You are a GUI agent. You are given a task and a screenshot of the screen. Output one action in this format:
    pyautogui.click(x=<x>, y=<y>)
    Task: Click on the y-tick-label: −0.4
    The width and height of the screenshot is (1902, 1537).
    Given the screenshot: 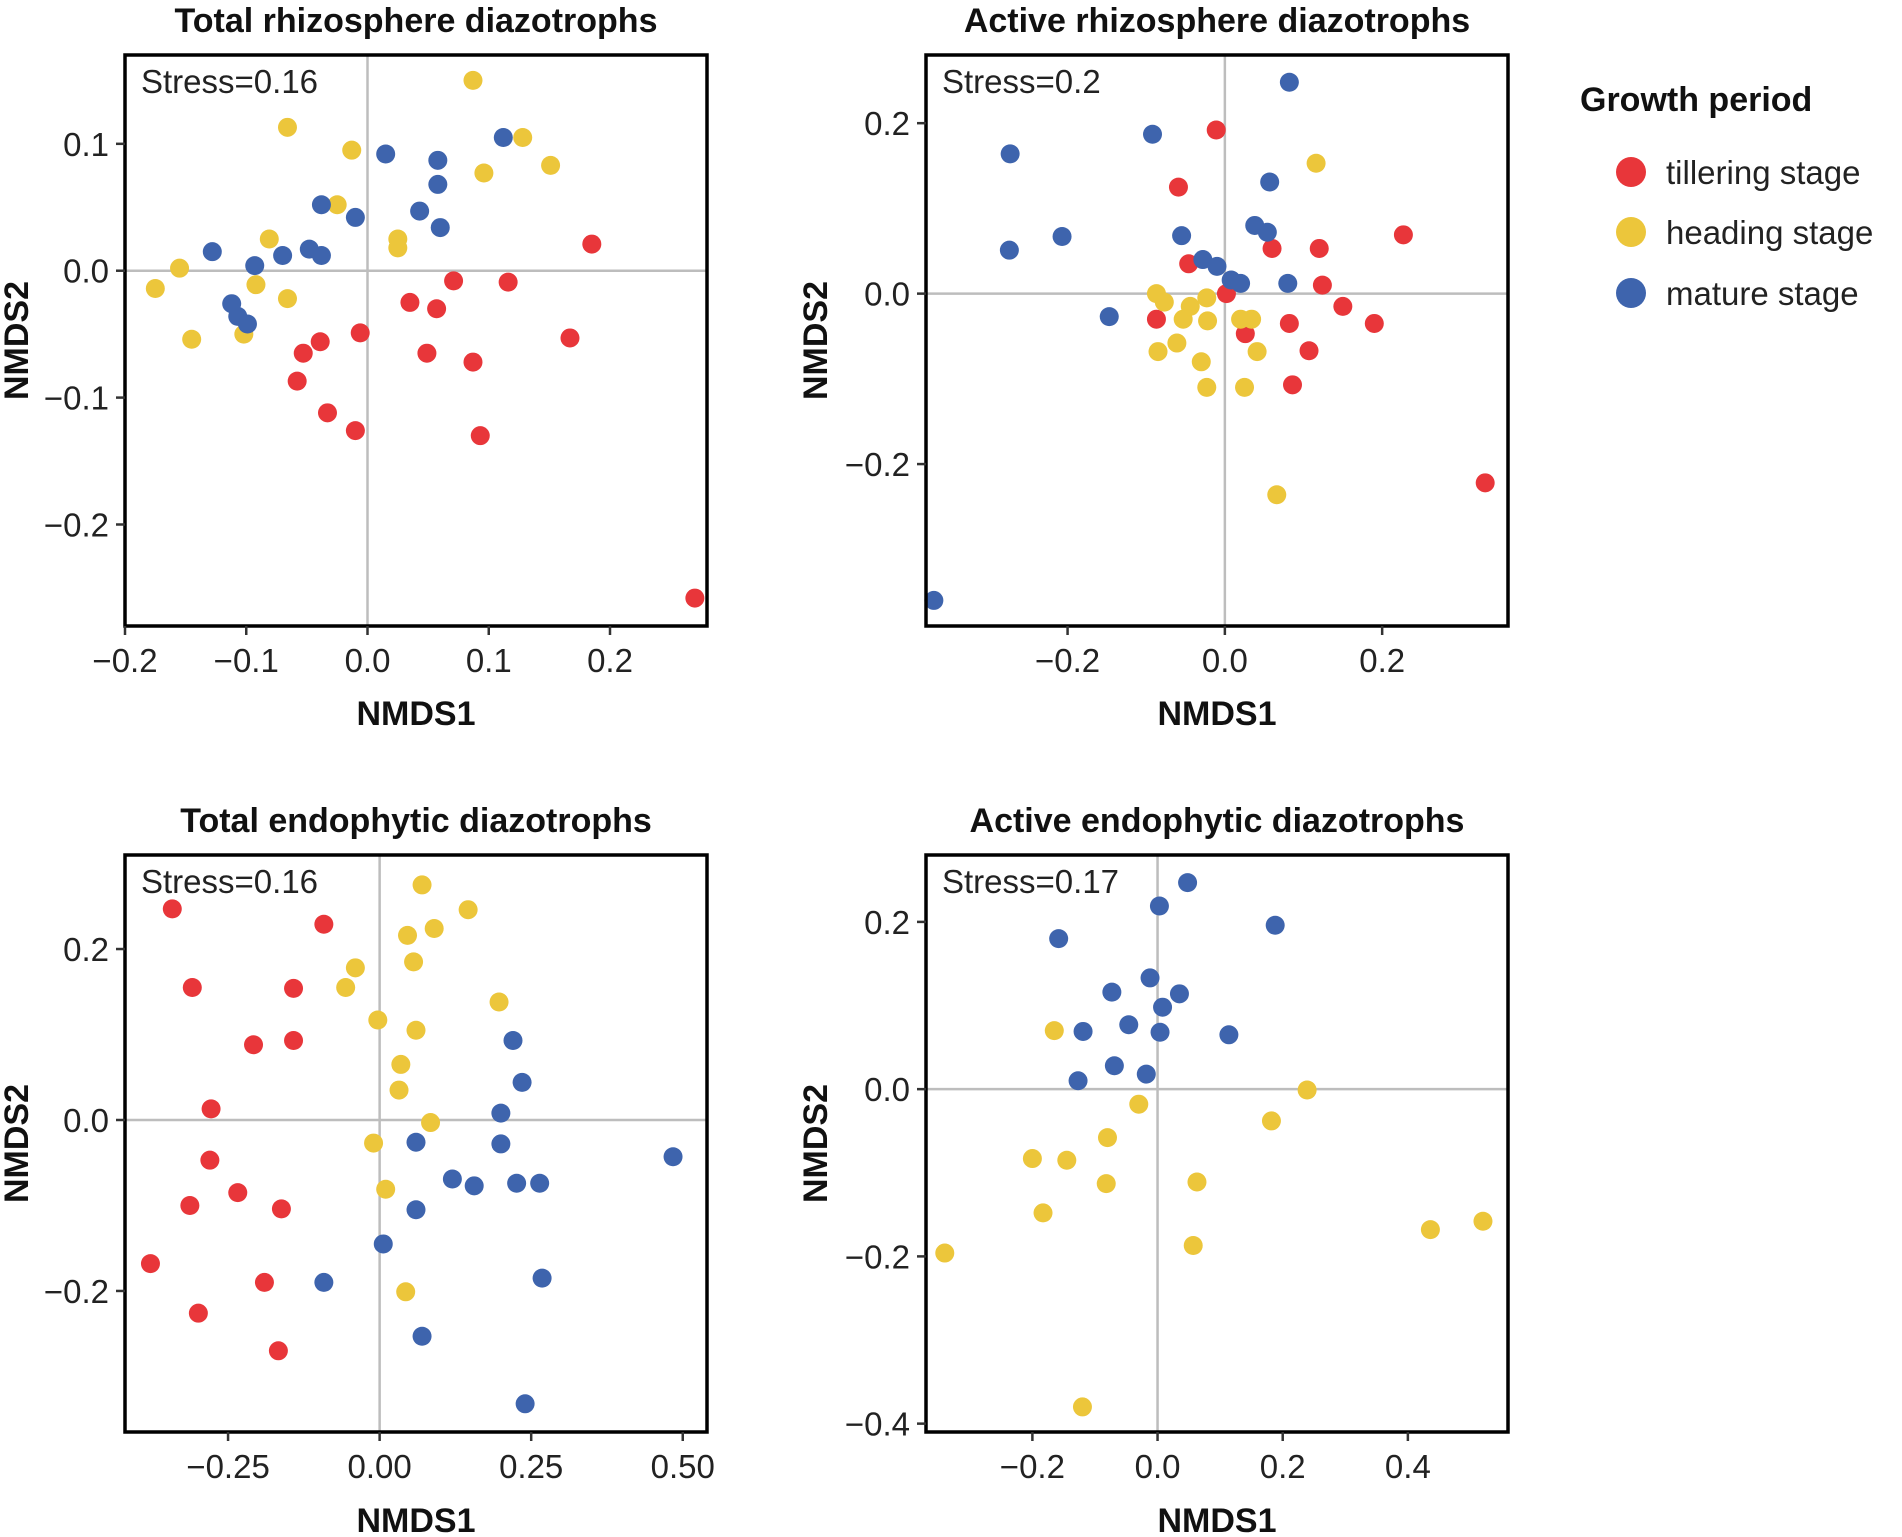 What is the action you would take?
    pyautogui.click(x=877, y=1424)
    